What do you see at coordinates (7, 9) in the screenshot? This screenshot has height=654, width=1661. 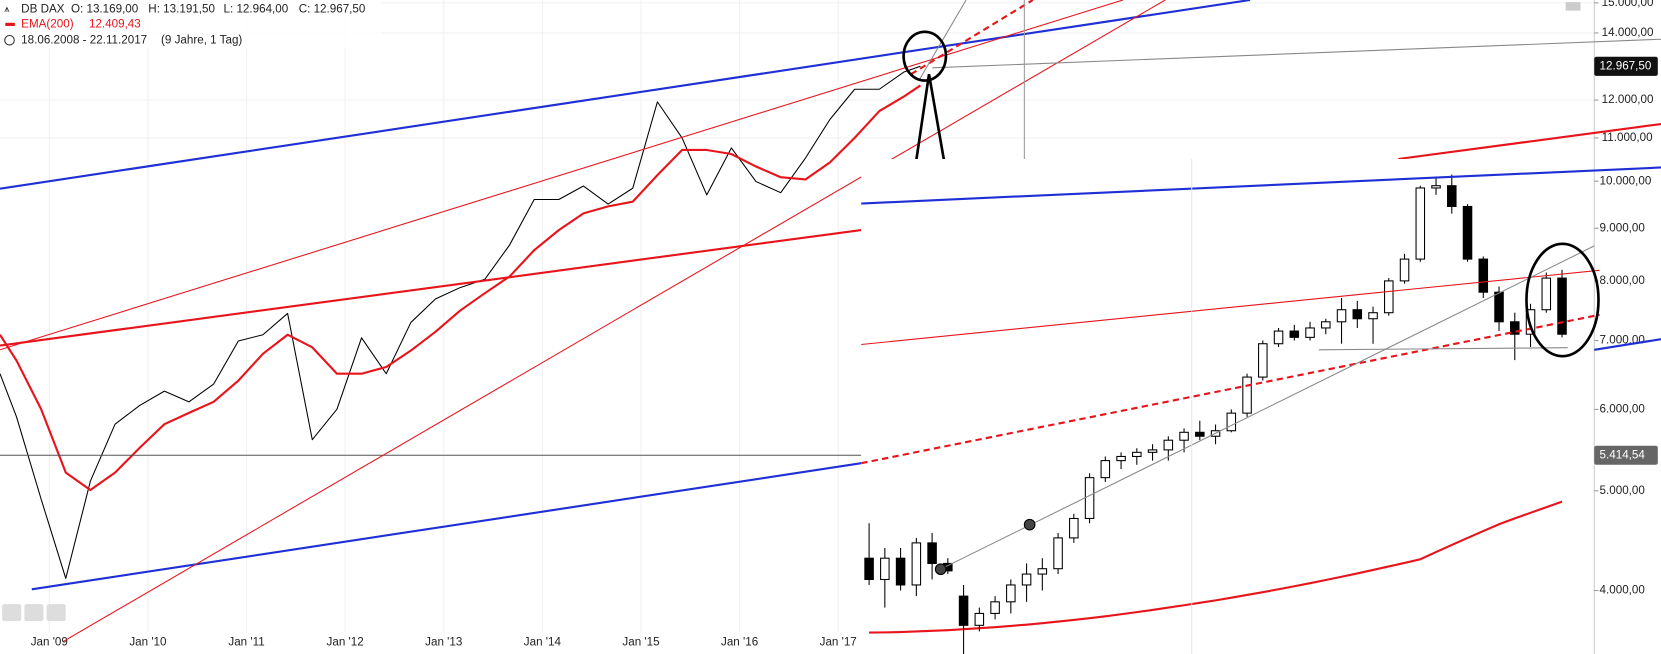 I see `chart-icon: ⩚` at bounding box center [7, 9].